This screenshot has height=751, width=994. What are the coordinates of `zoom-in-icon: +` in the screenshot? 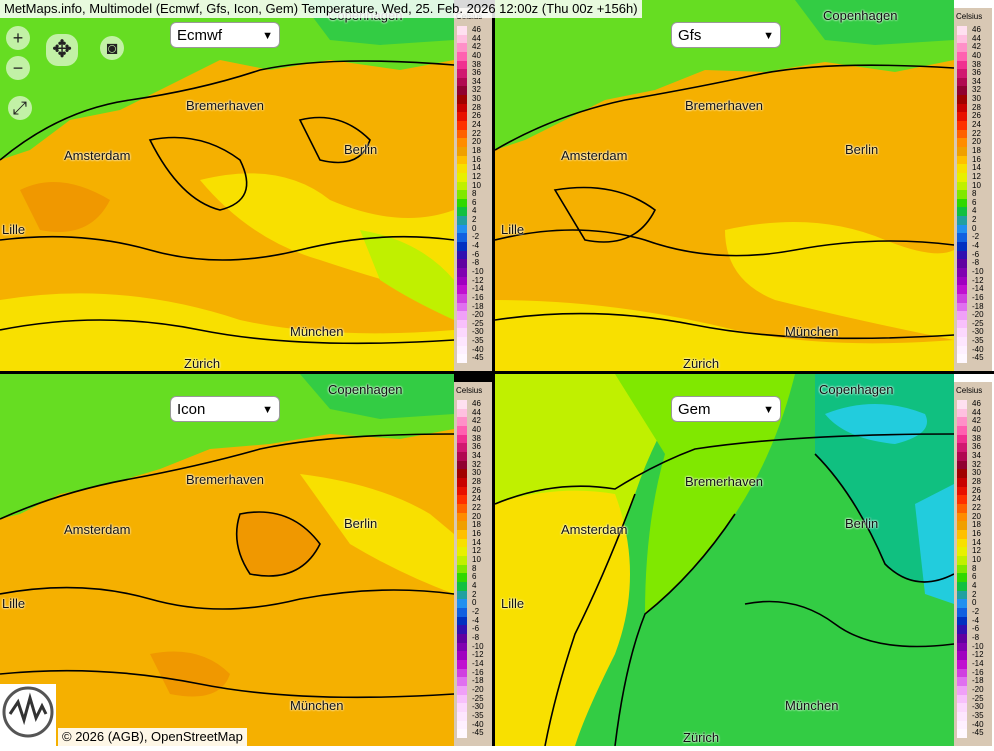 It's located at (18, 38).